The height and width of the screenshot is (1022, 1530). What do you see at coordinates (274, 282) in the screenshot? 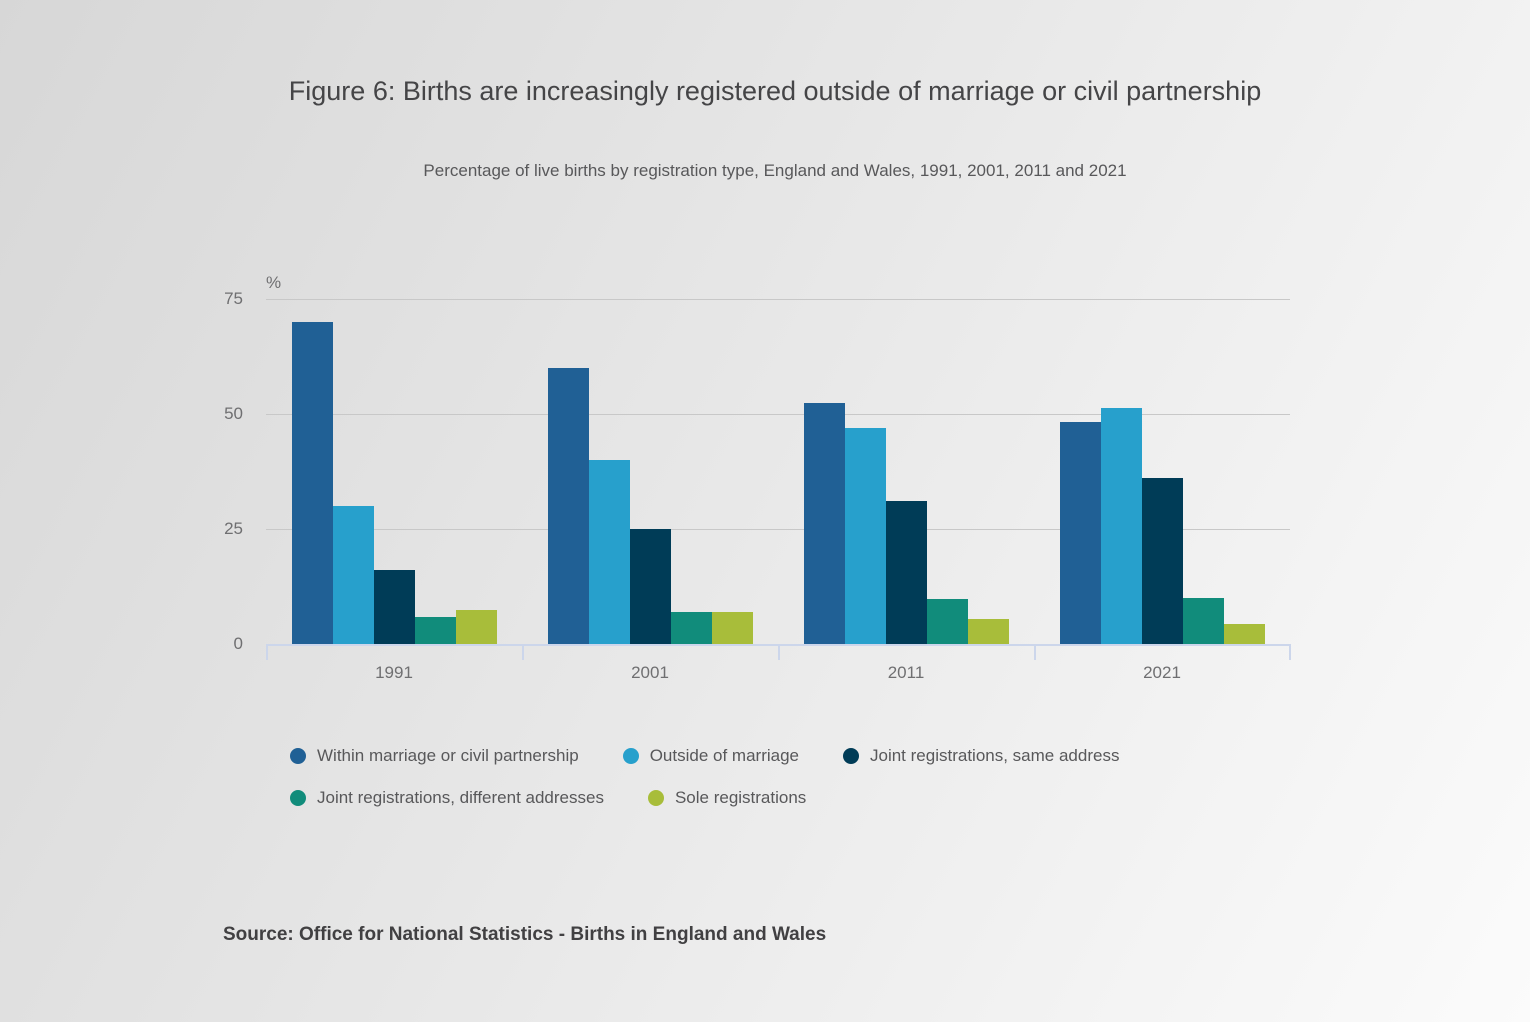
I see `y-axis-unit-label: %` at bounding box center [274, 282].